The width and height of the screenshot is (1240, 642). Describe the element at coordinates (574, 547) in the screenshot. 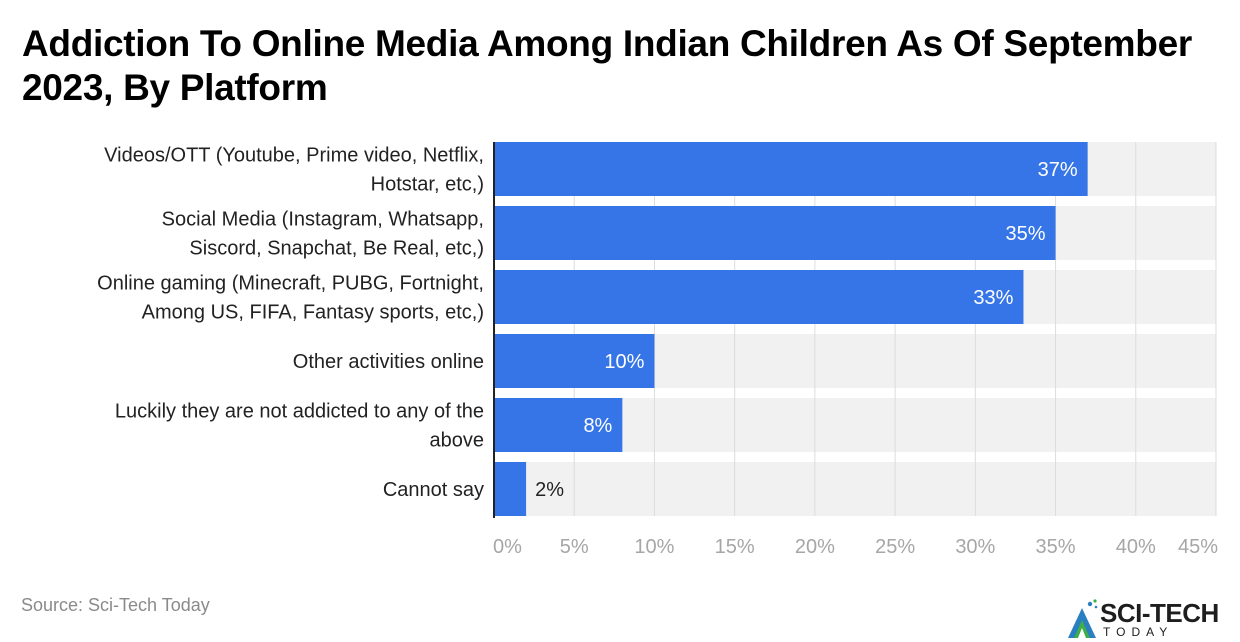

I see `x-tick-label: 5%` at that location.